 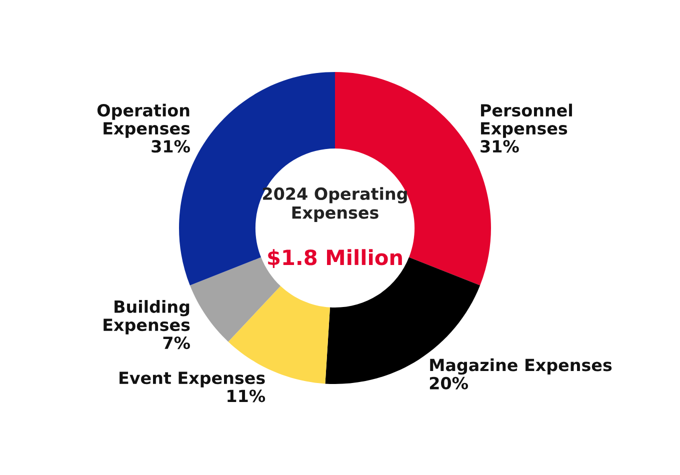 What do you see at coordinates (176, 343) in the screenshot?
I see `data-label: 7%` at bounding box center [176, 343].